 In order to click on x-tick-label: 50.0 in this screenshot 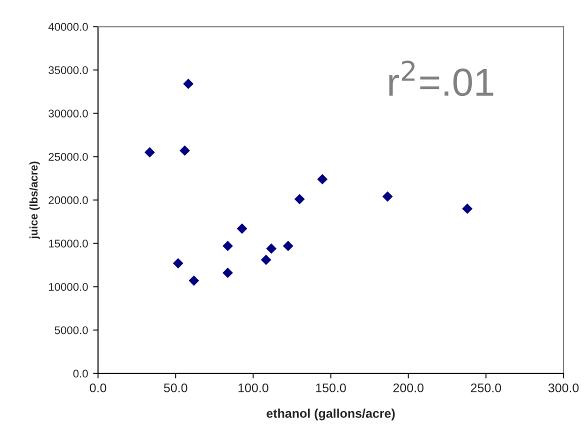, I will do `click(176, 387)`.